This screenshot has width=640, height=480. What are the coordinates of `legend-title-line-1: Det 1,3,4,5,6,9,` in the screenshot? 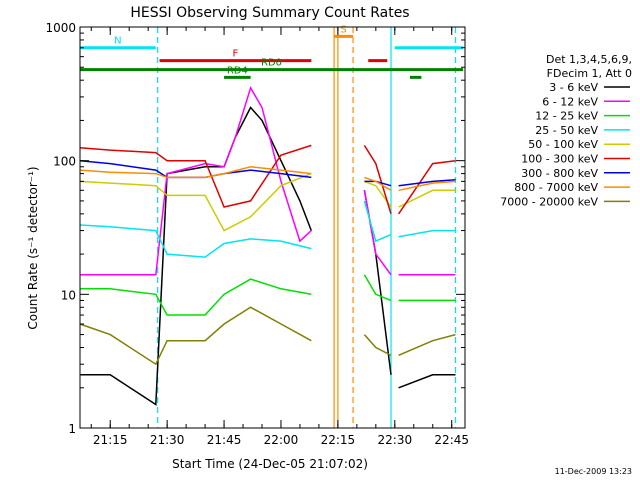 It's located at (589, 59).